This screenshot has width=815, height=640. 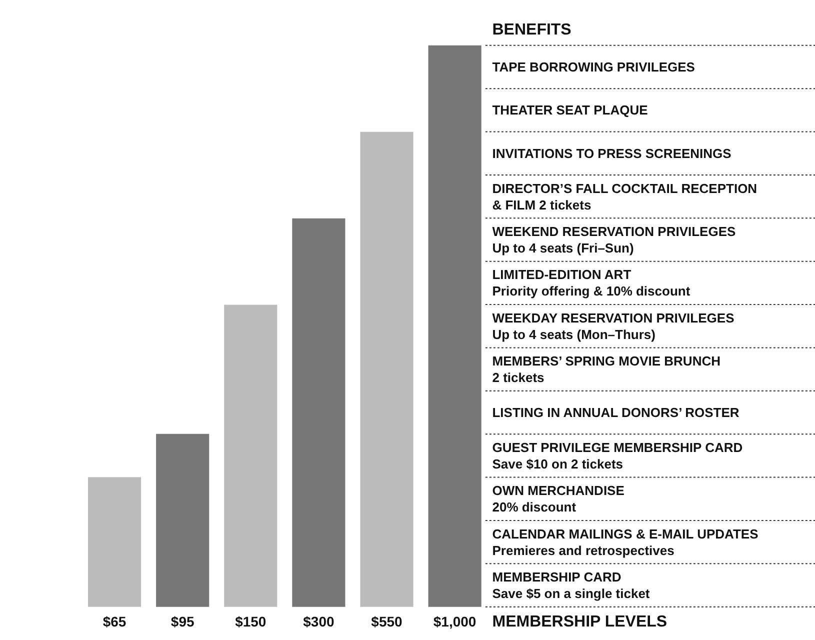 What do you see at coordinates (558, 499) in the screenshot?
I see `text: OWN MERCHANDISE 20% discount` at bounding box center [558, 499].